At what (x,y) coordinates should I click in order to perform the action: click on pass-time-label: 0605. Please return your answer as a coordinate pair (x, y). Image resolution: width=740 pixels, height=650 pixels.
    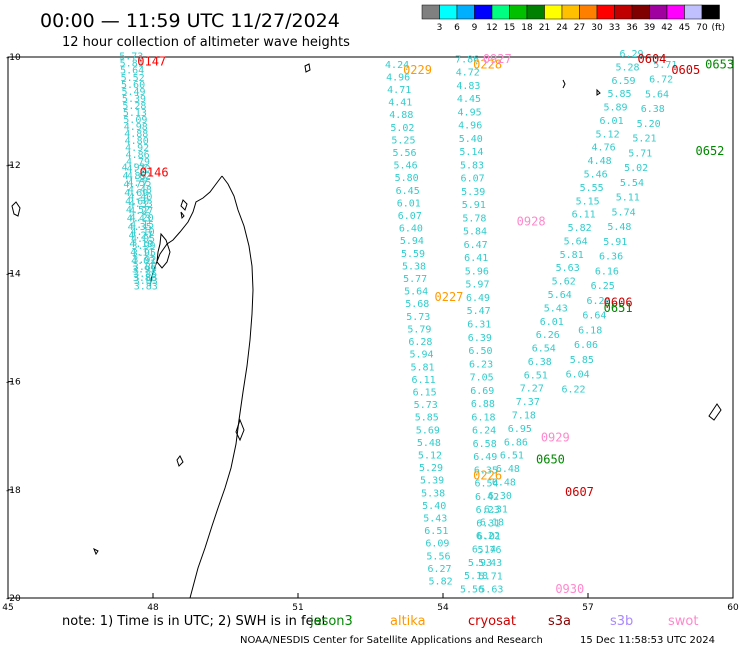
    Looking at the image, I should click on (685, 70).